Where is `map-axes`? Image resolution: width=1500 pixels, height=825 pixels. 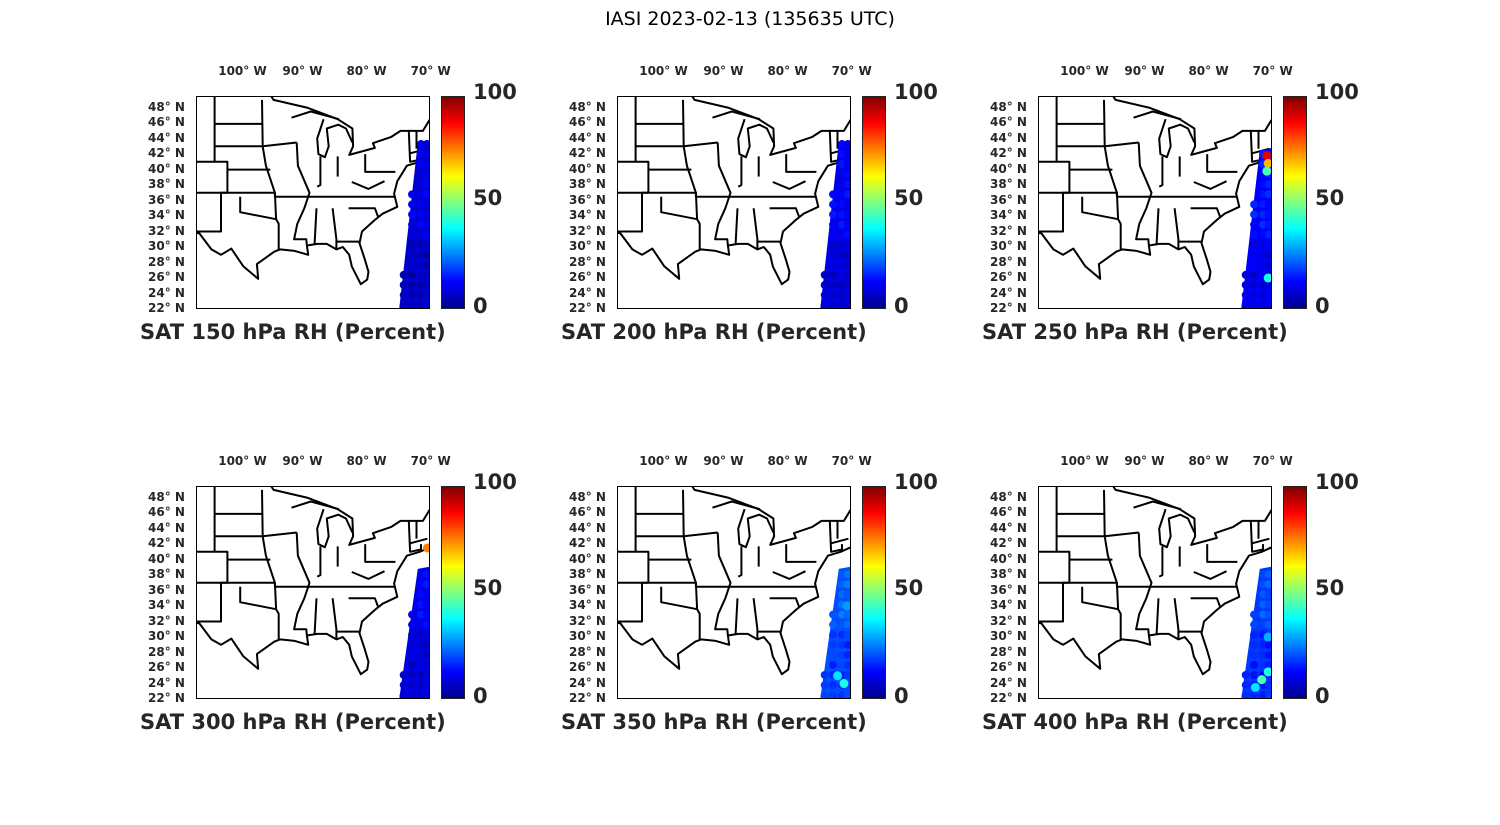 map-axes is located at coordinates (1155, 592).